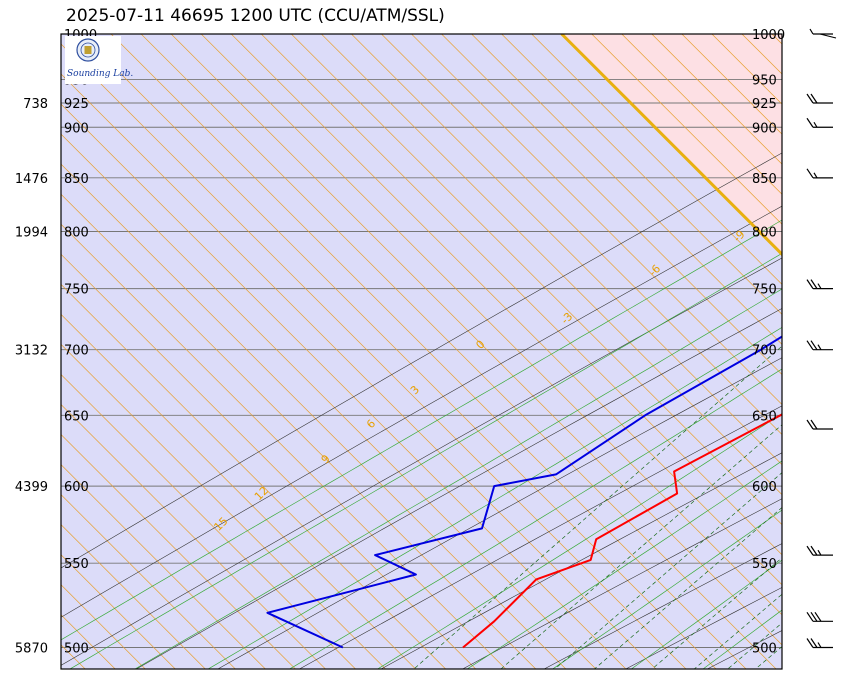 The height and width of the screenshot is (700, 850). What do you see at coordinates (76, 564) in the screenshot?
I see `pressure-label-left: 550` at bounding box center [76, 564].